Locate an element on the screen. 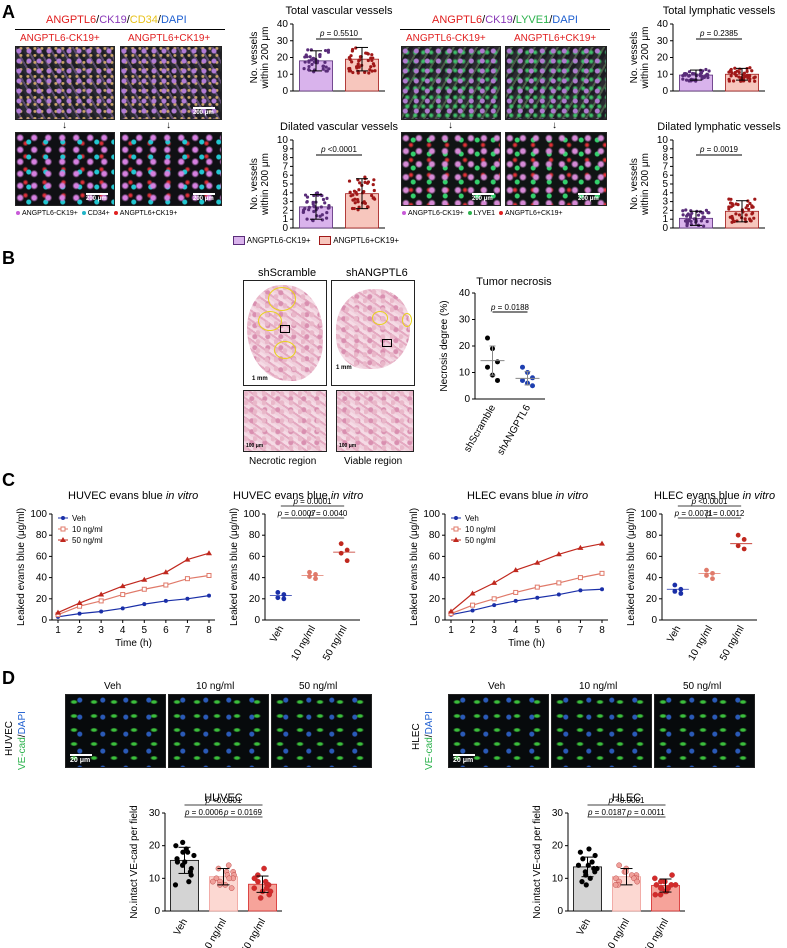  legend-label: ANGPTL6-CK19+ is located at coordinates (278, 240).